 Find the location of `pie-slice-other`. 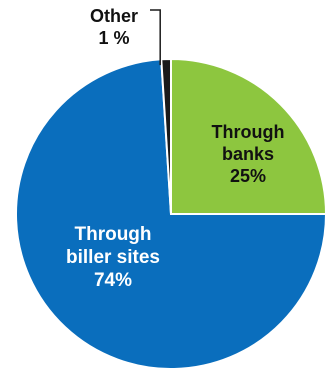

pie-slice-other is located at coordinates (166, 136).